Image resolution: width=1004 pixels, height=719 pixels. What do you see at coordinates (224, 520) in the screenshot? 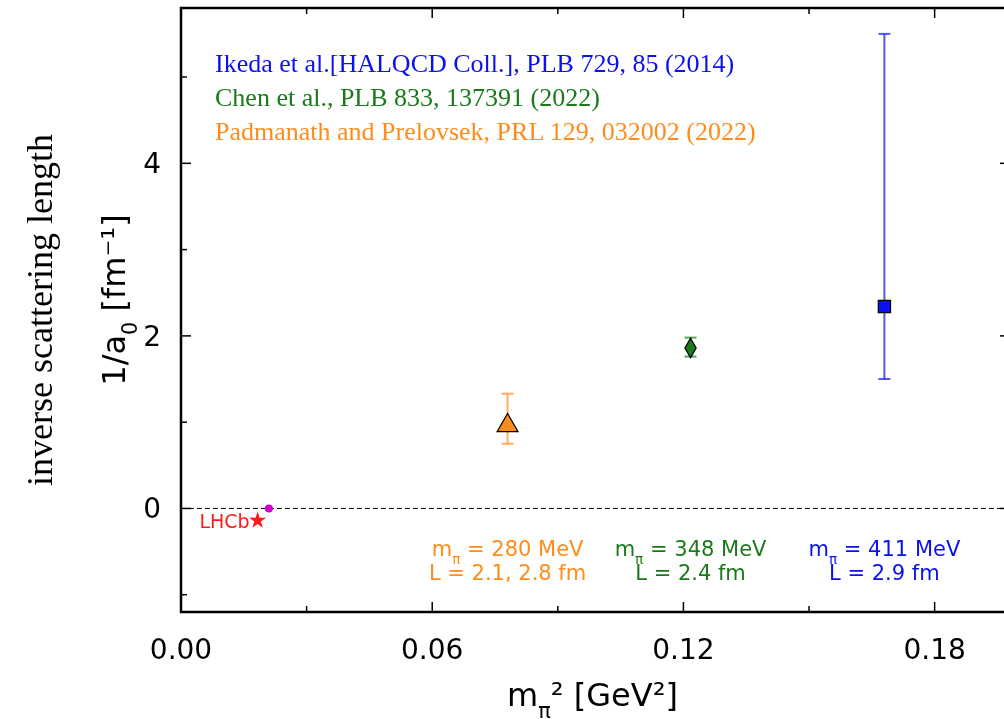
I see `series-label: LHCb` at bounding box center [224, 520].